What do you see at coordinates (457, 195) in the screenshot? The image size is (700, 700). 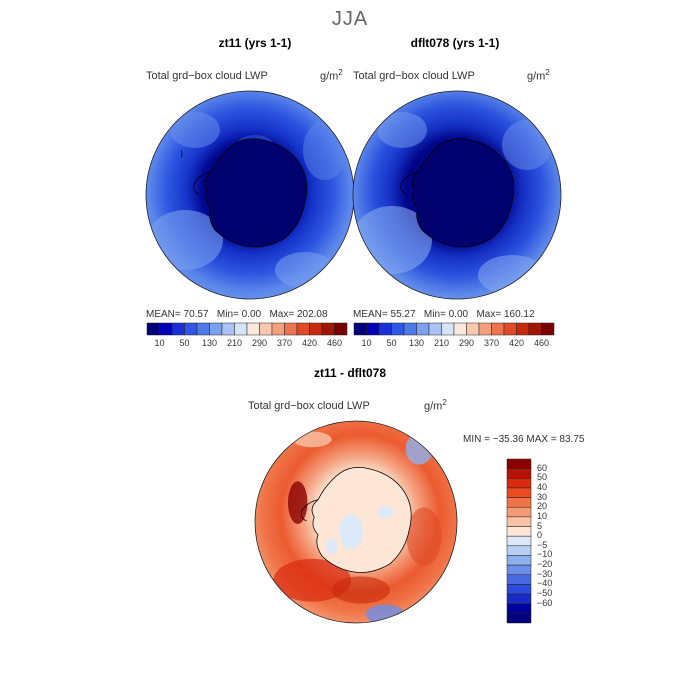 I see `panel-2-map` at bounding box center [457, 195].